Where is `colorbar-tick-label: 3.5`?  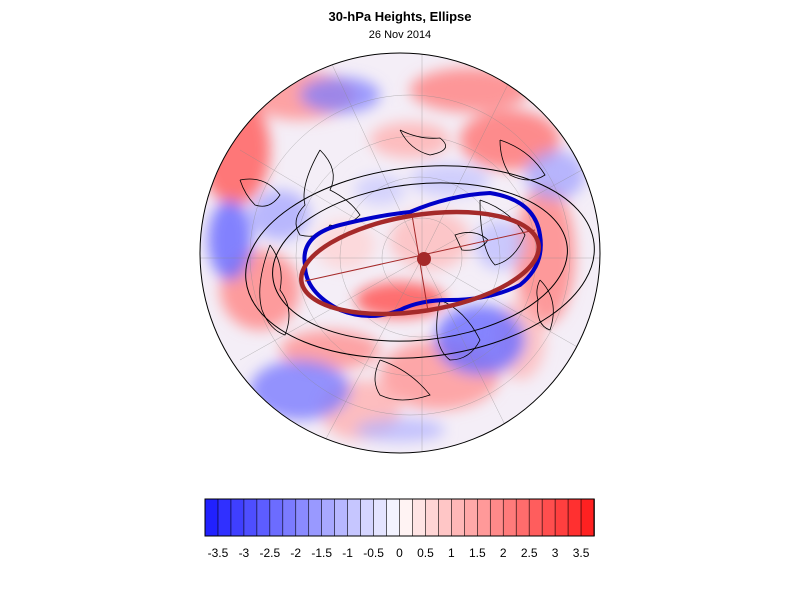
colorbar-tick-label: 3.5 is located at coordinates (581, 553).